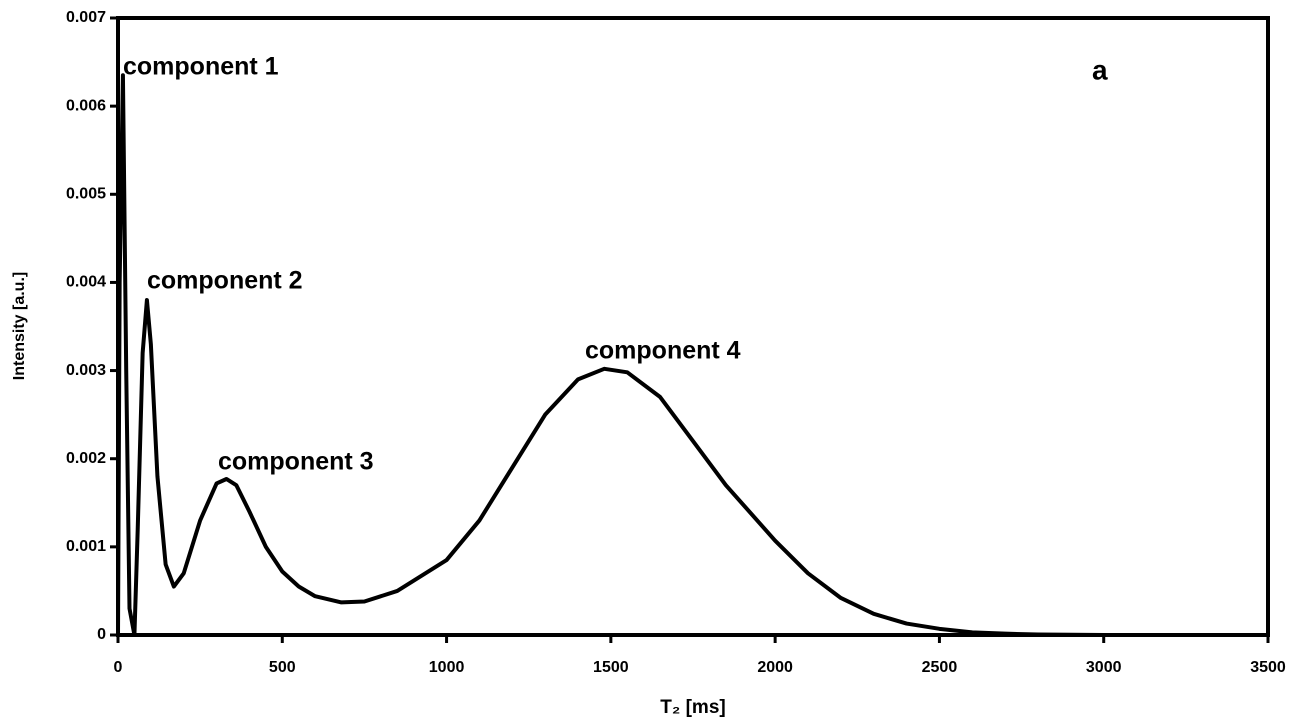 The width and height of the screenshot is (1306, 727). I want to click on x-tick-label: 1000, so click(447, 667).